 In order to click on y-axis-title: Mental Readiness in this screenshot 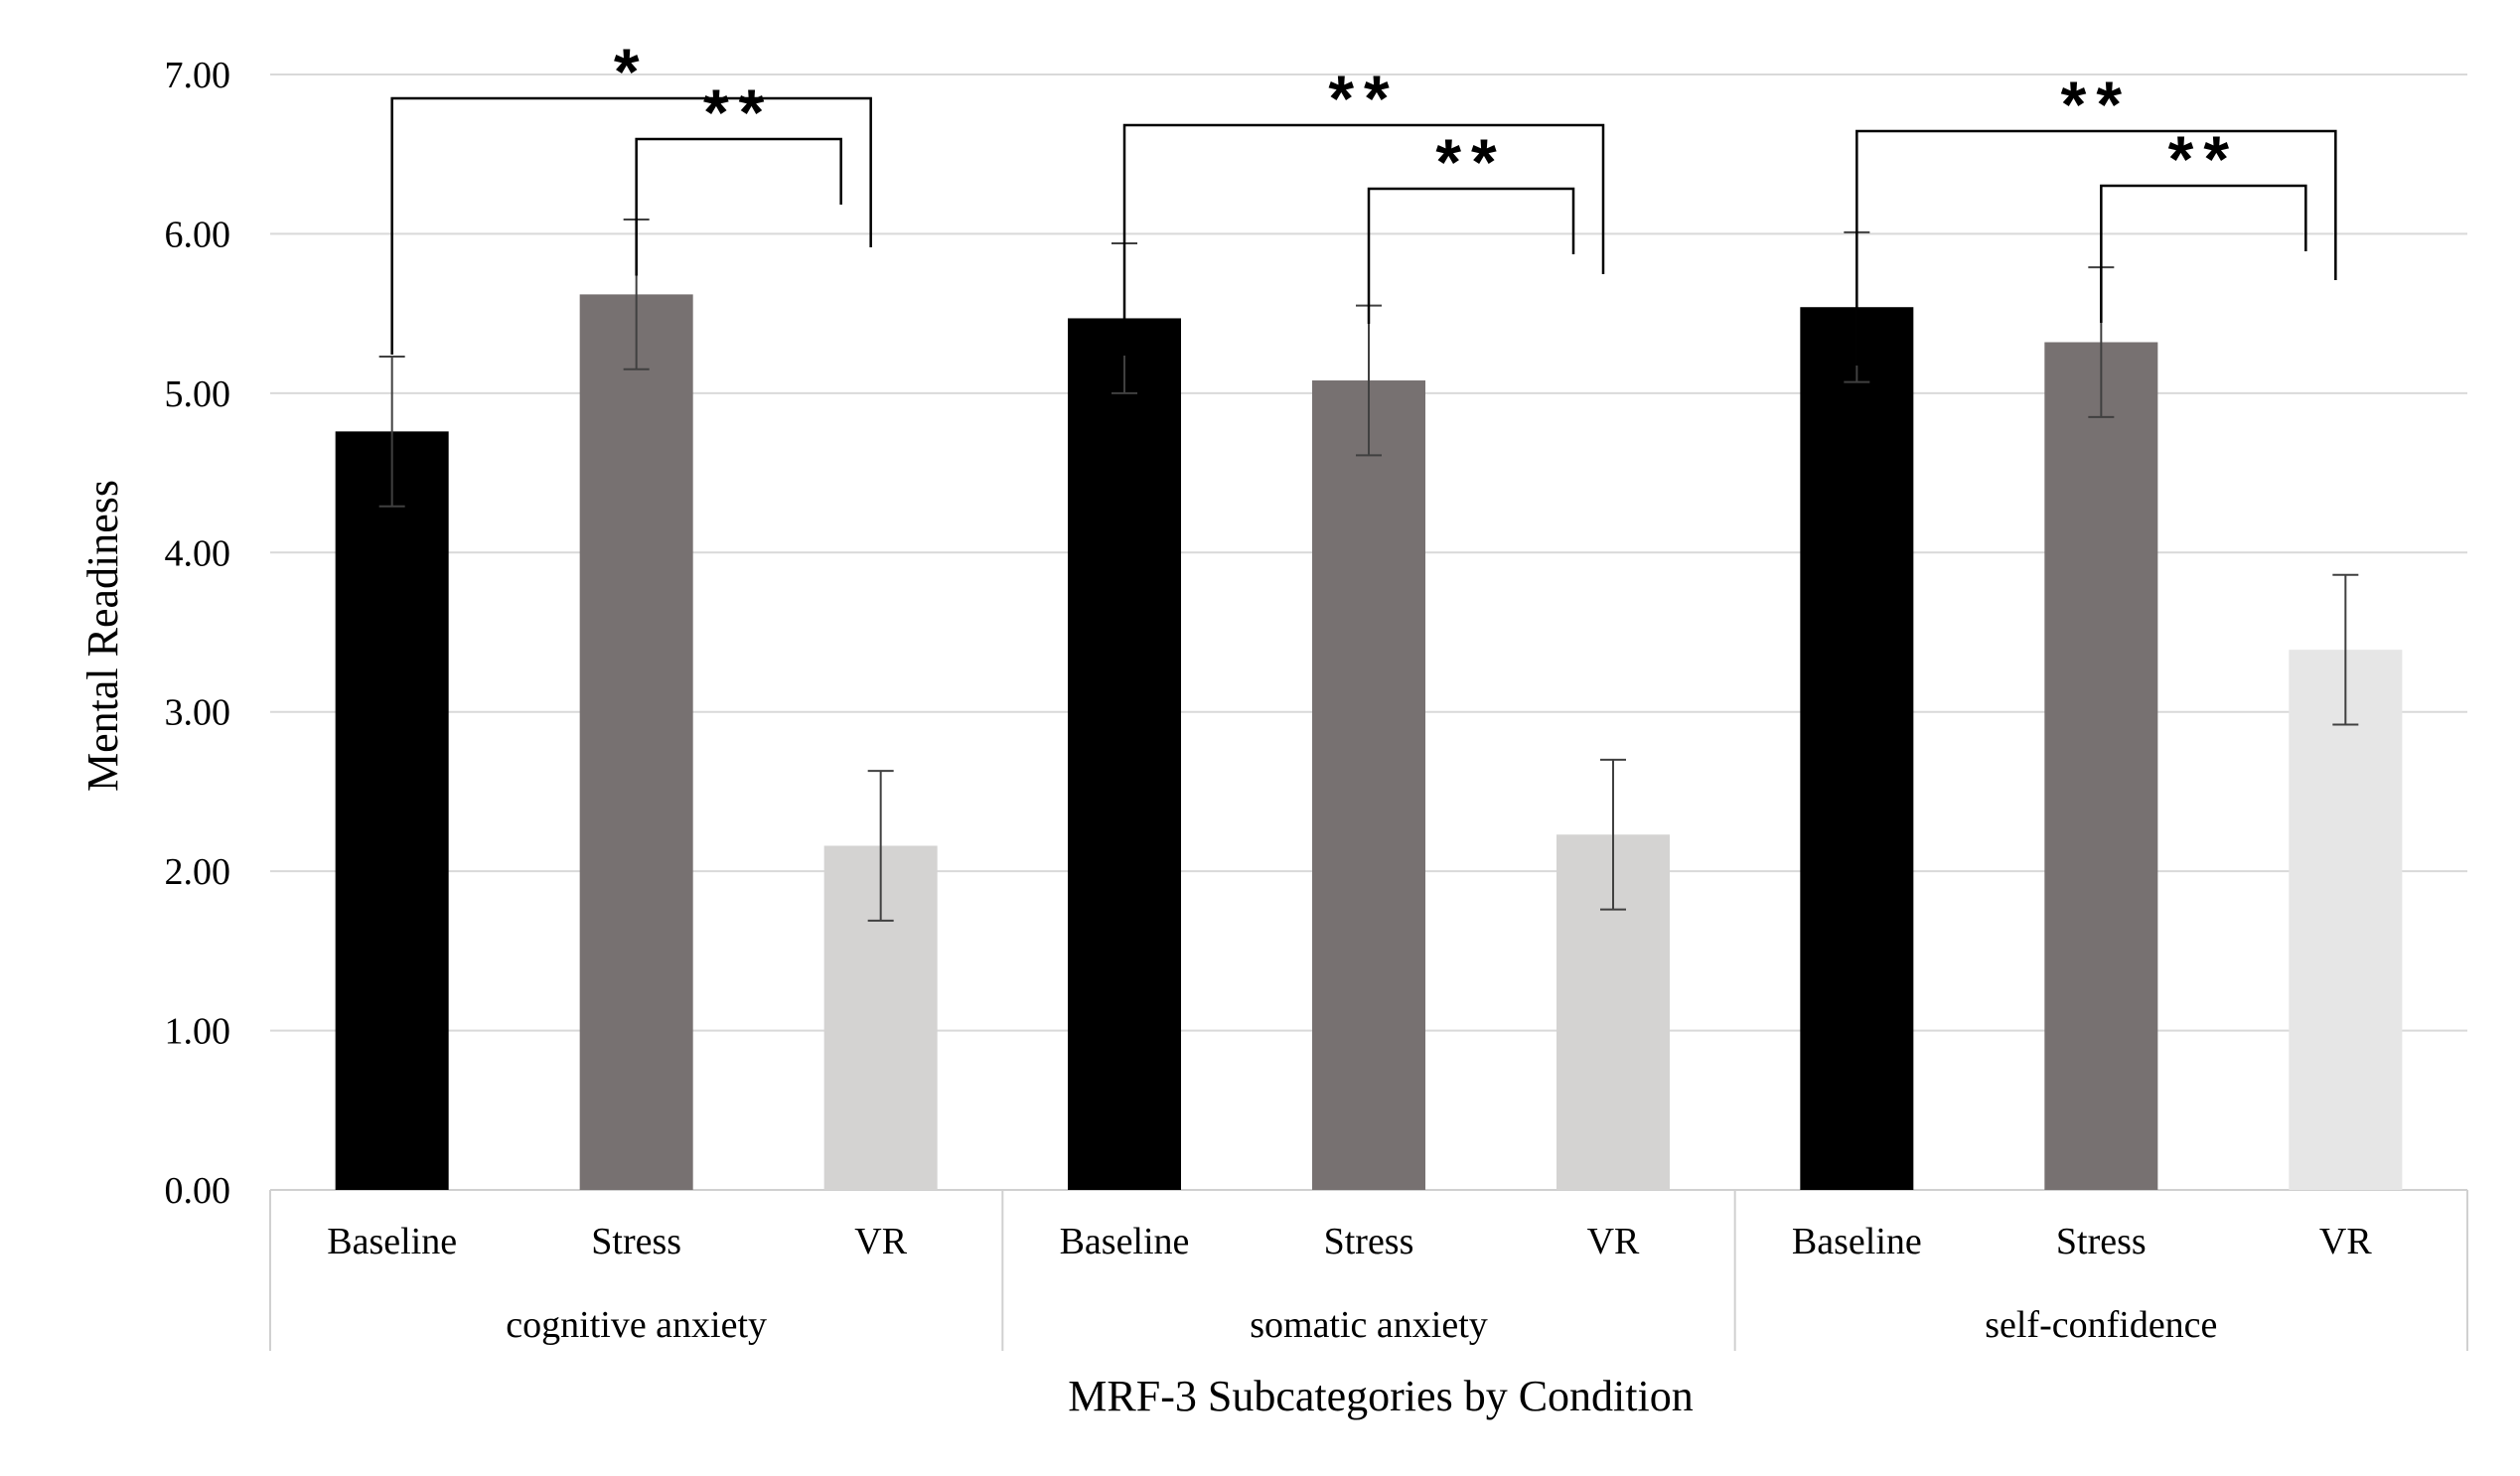, I will do `click(102, 636)`.